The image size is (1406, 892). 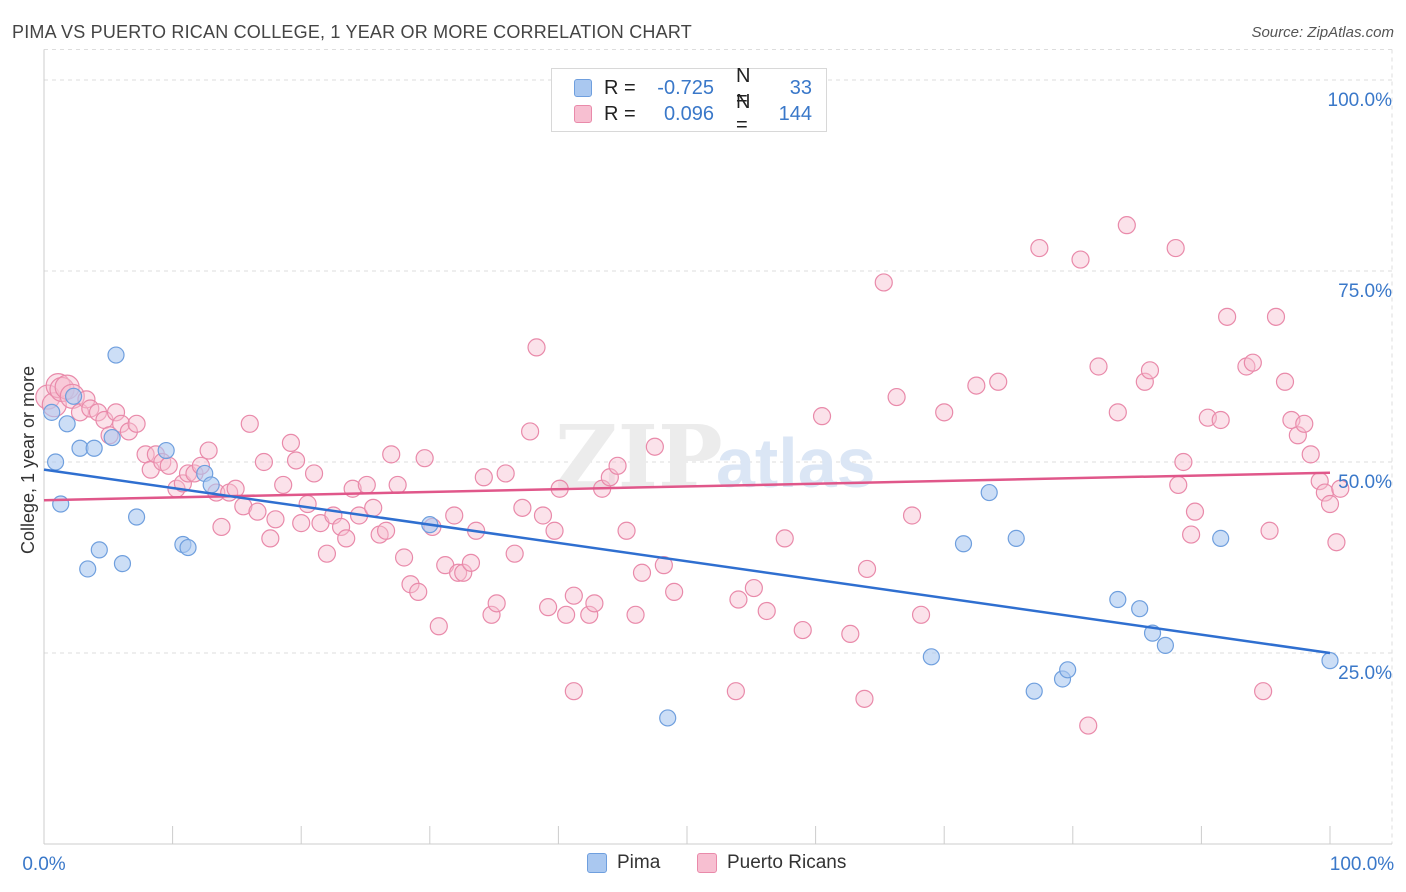 What do you see at coordinates (1360, 100) in the screenshot?
I see `y-tick-label: 100.0%` at bounding box center [1360, 100].